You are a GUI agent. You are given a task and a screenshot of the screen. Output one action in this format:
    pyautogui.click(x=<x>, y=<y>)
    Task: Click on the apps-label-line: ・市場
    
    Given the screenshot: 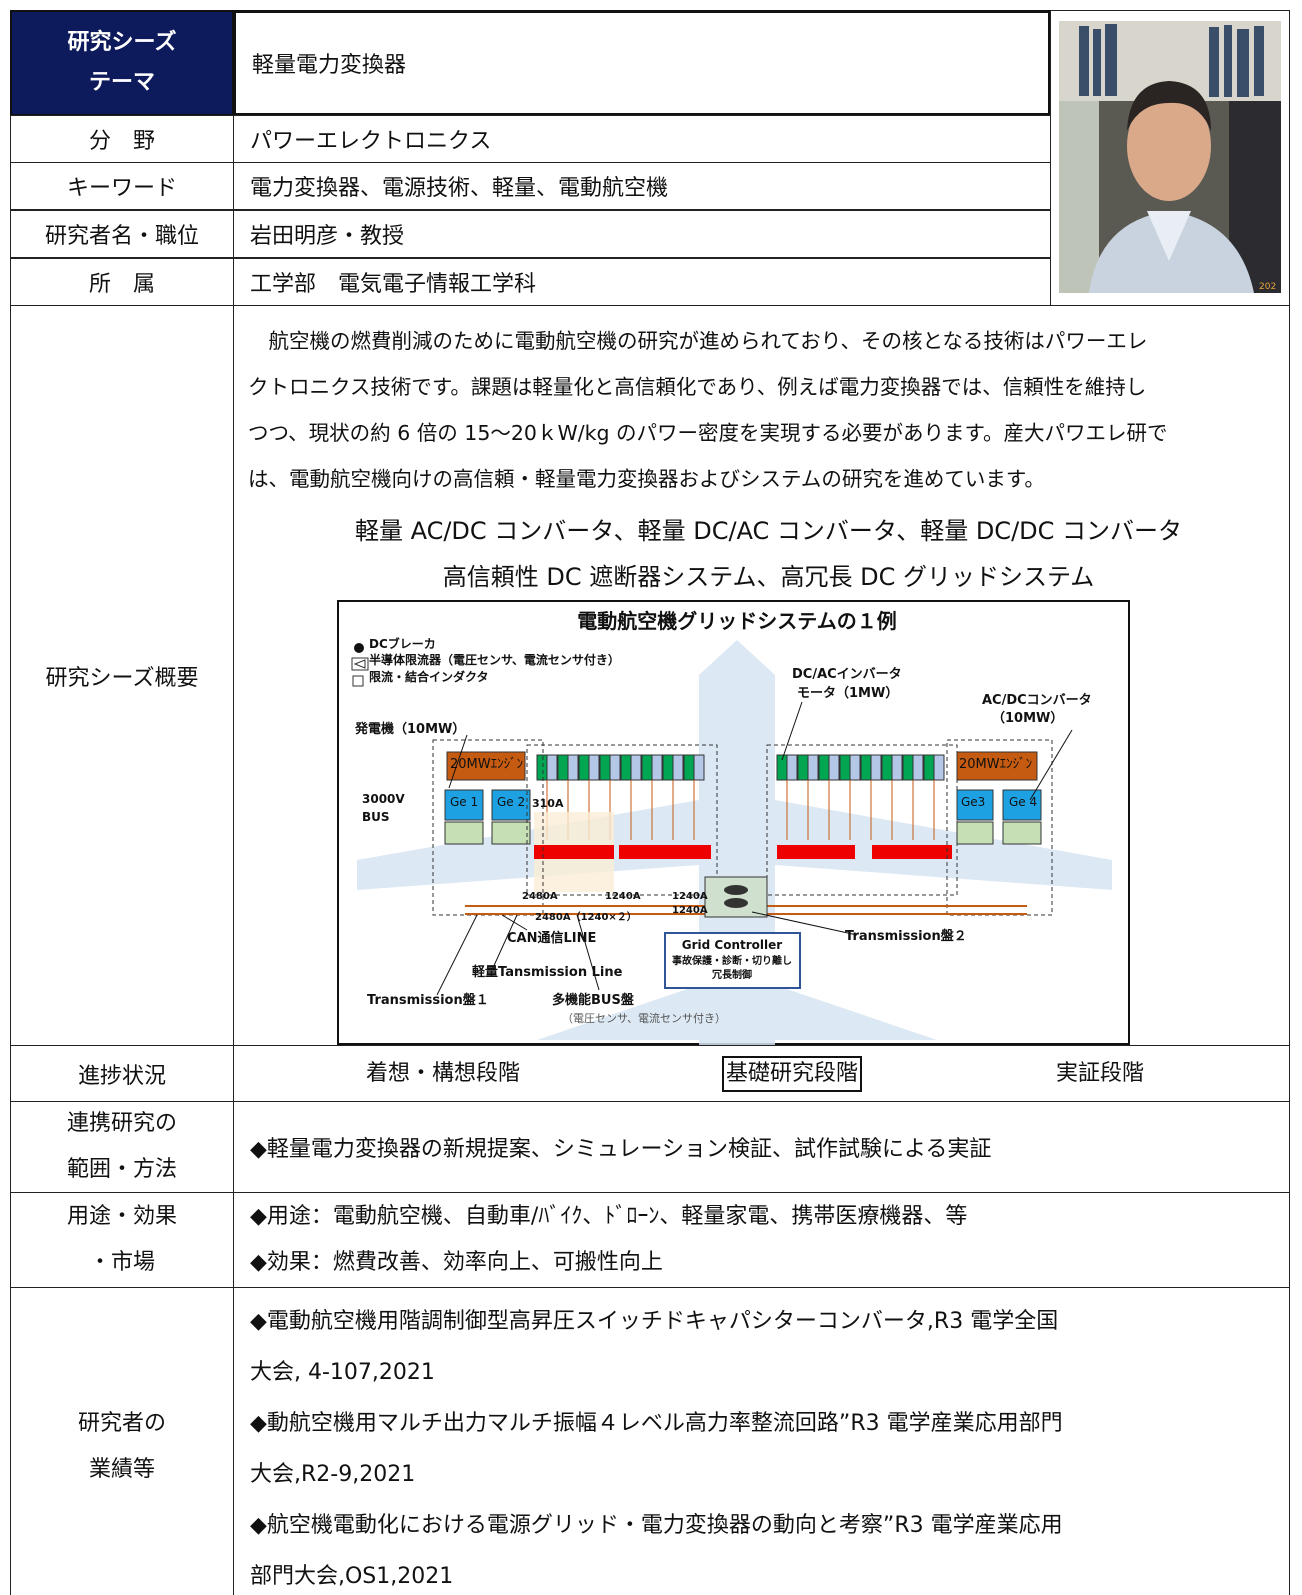 What is the action you would take?
    pyautogui.click(x=121, y=1262)
    